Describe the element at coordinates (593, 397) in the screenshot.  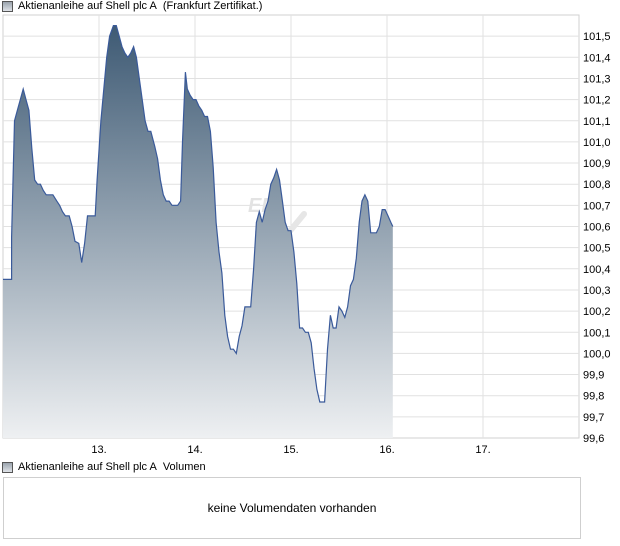
I see `y-tick-label: 99,8` at that location.